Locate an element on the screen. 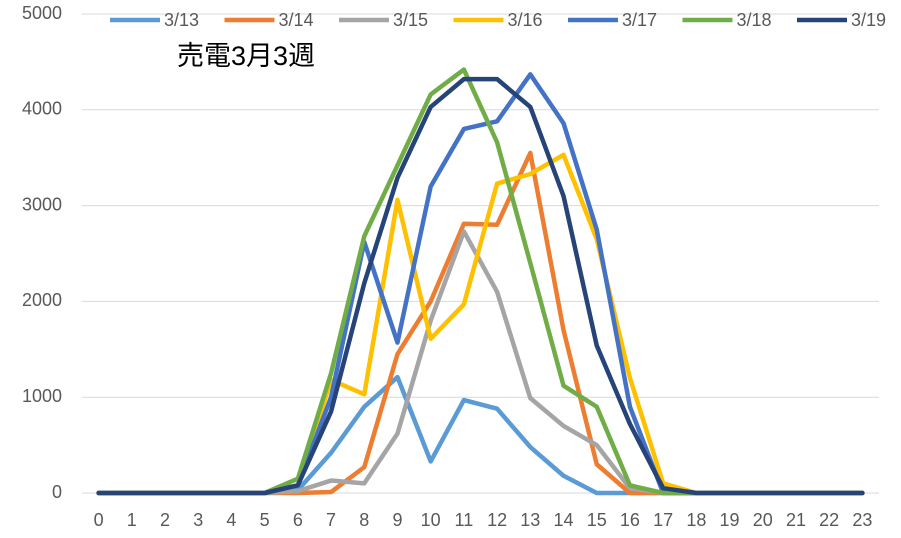 The width and height of the screenshot is (901, 538). x-tick-label: 8 is located at coordinates (364, 520).